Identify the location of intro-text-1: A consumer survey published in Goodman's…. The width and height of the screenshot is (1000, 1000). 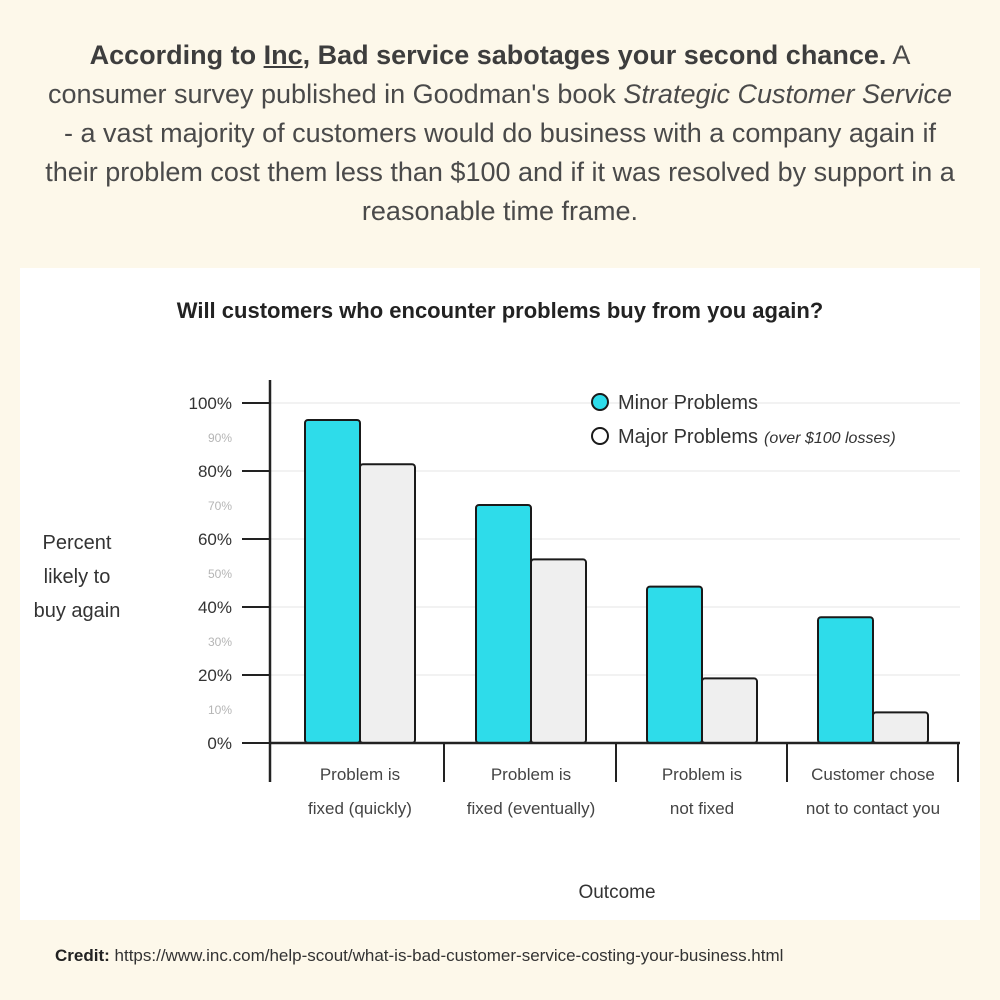
(479, 74).